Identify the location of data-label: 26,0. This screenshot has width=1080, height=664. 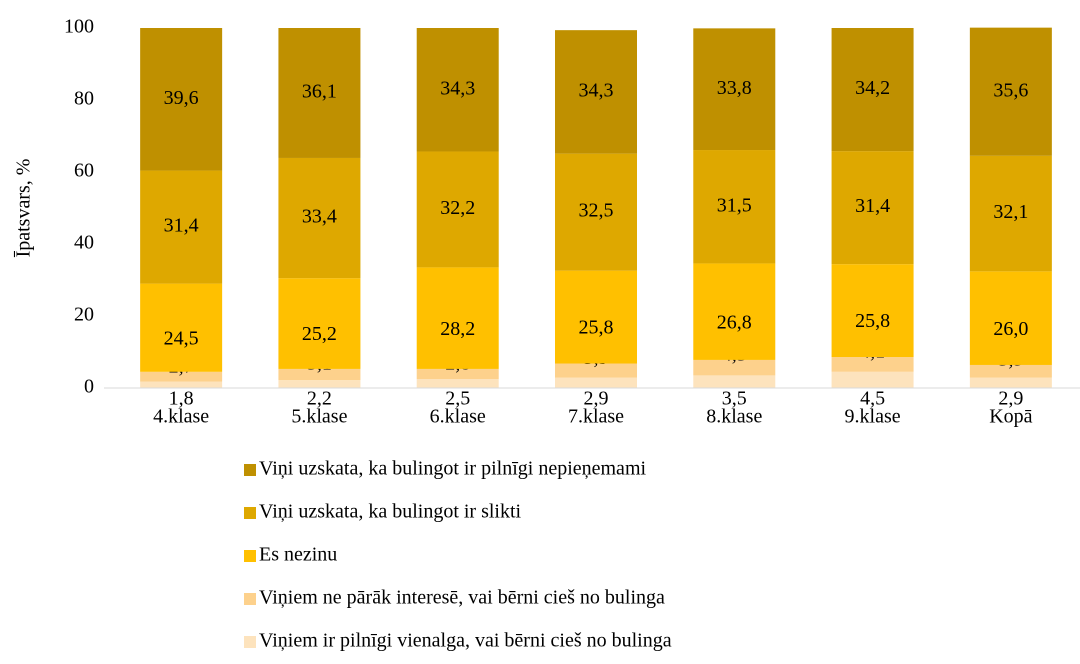
(1010, 329).